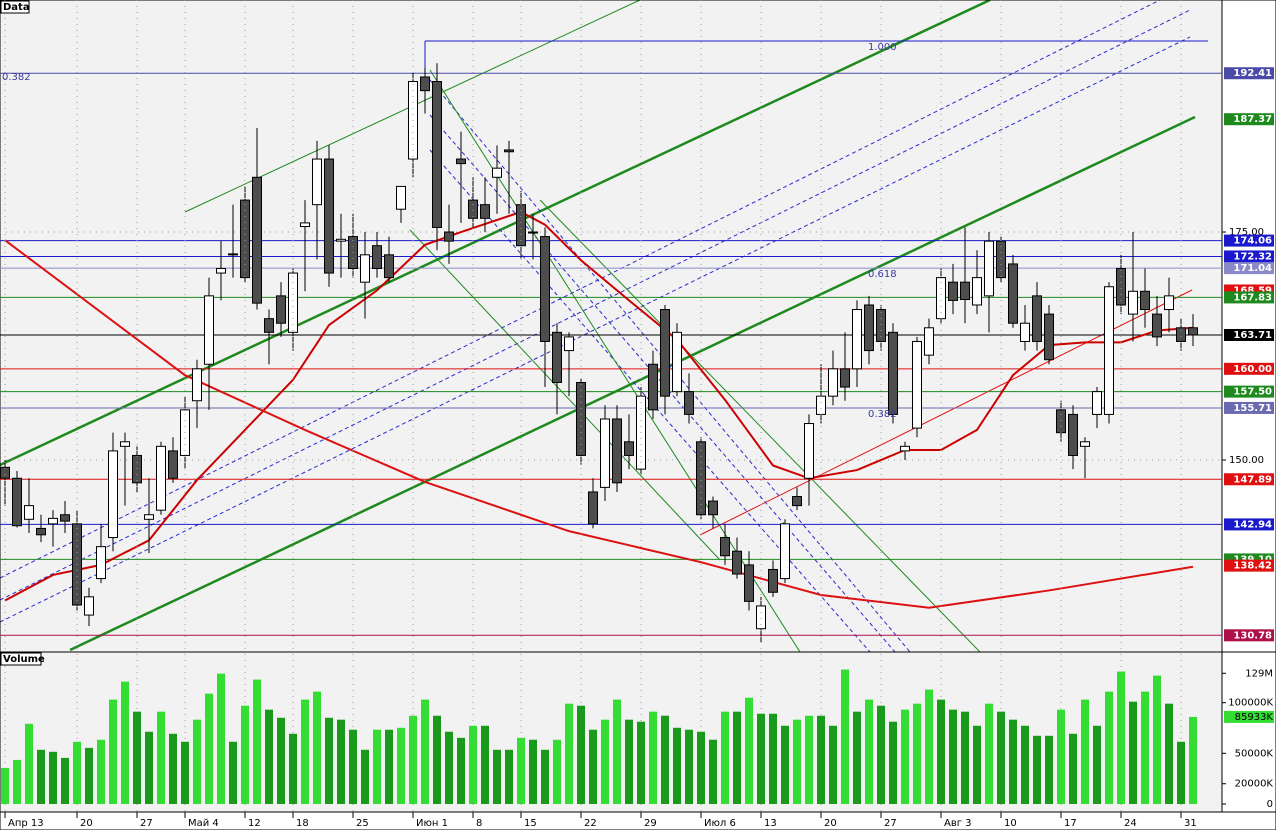 The image size is (1276, 830). Describe the element at coordinates (1252, 268) in the screenshot. I see `level-label: 171.04` at that location.